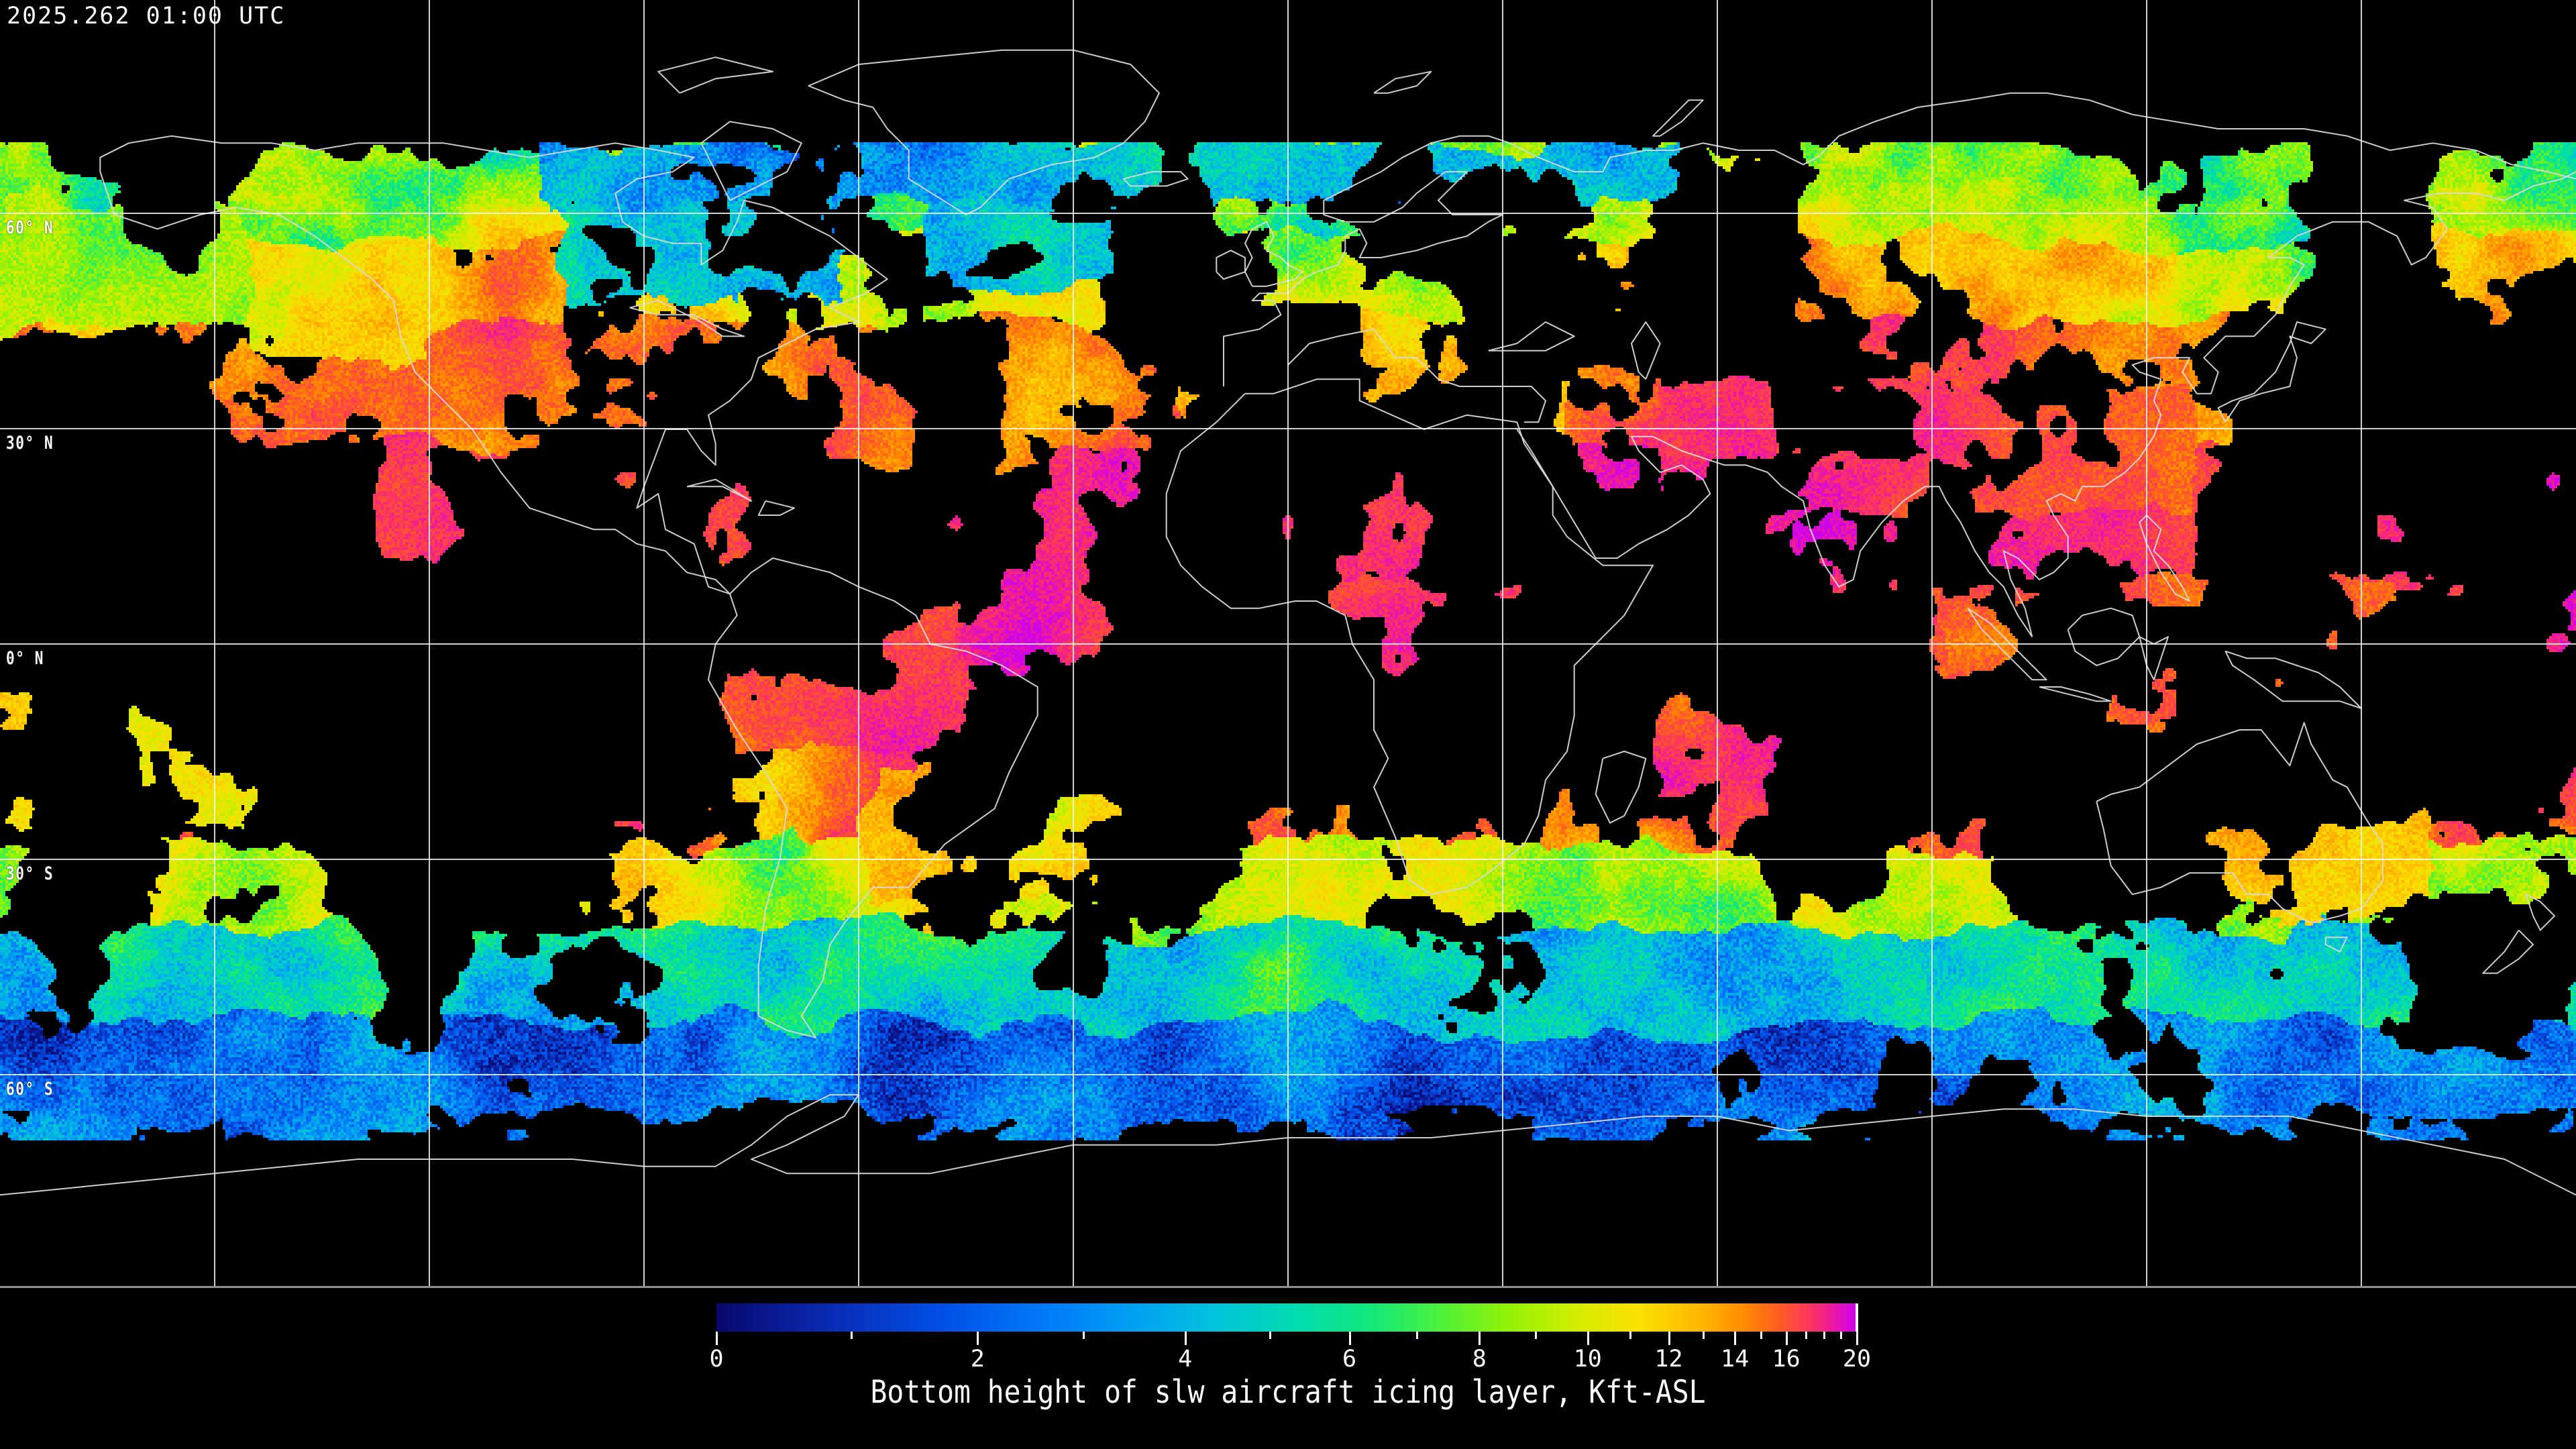  What do you see at coordinates (1786, 1359) in the screenshot?
I see `colorbar-tick-label: 16` at bounding box center [1786, 1359].